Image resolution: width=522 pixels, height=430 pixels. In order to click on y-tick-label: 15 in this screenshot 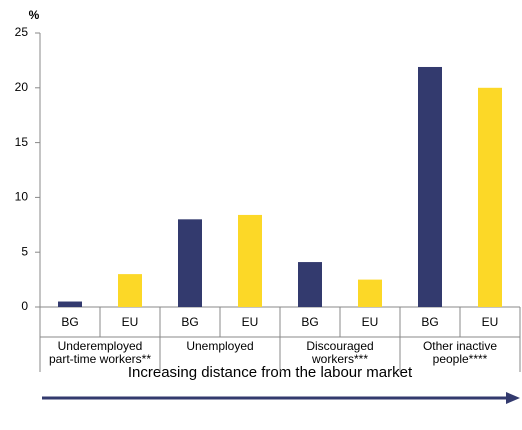, I will do `click(22, 142)`.